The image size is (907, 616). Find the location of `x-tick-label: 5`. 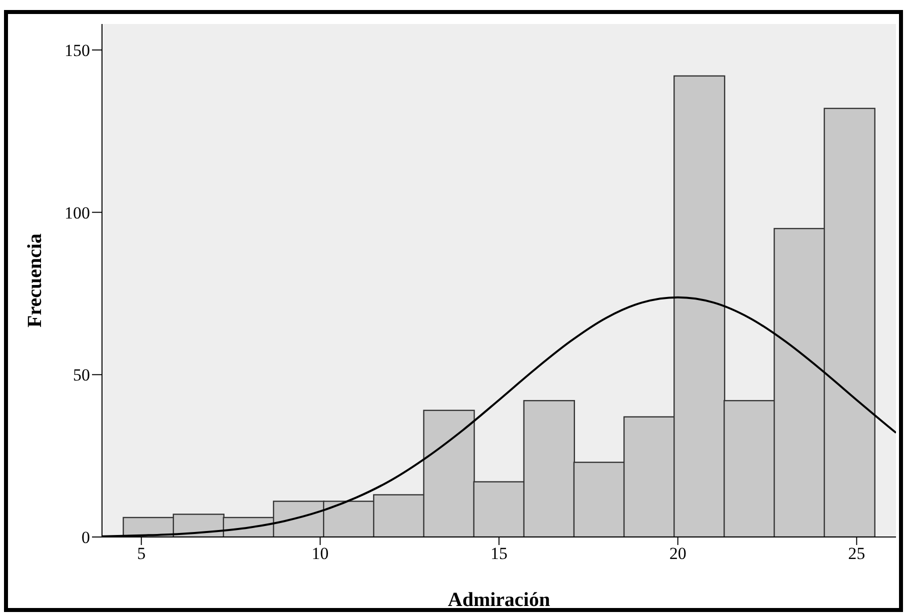

x-tick-label: 5 is located at coordinates (141, 554).